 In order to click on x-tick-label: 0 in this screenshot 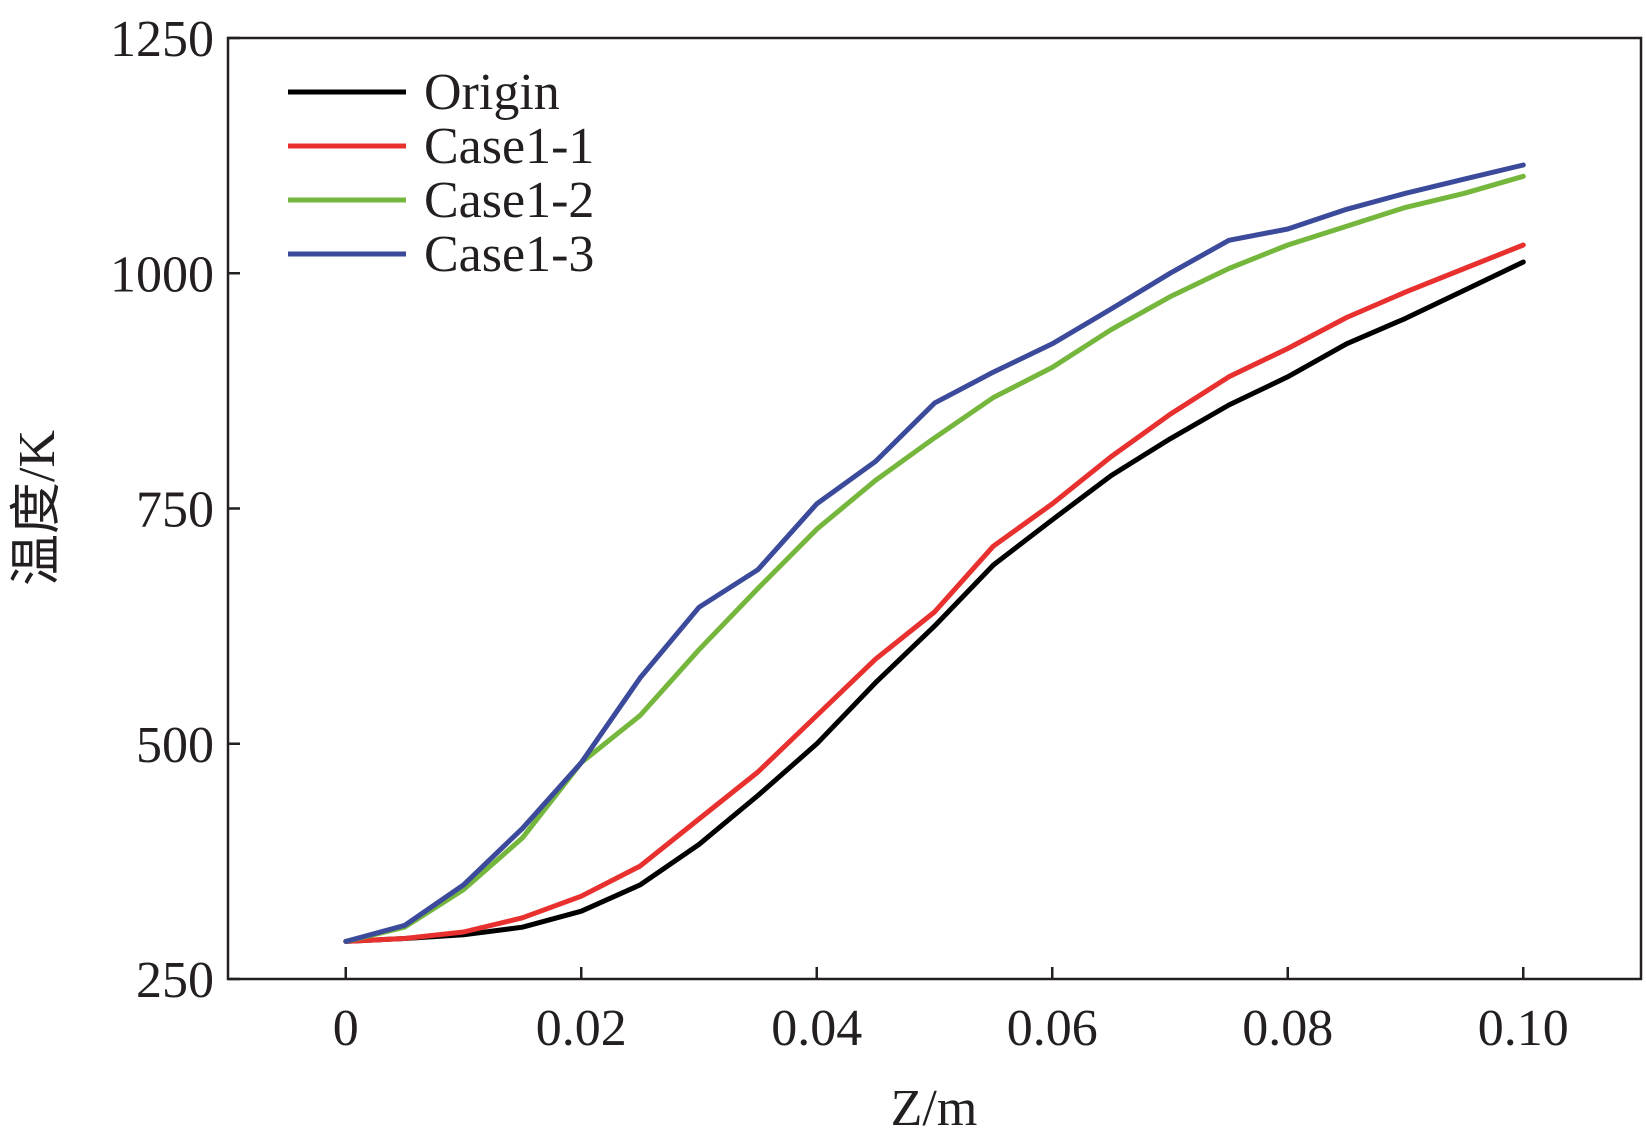, I will do `click(346, 1028)`.